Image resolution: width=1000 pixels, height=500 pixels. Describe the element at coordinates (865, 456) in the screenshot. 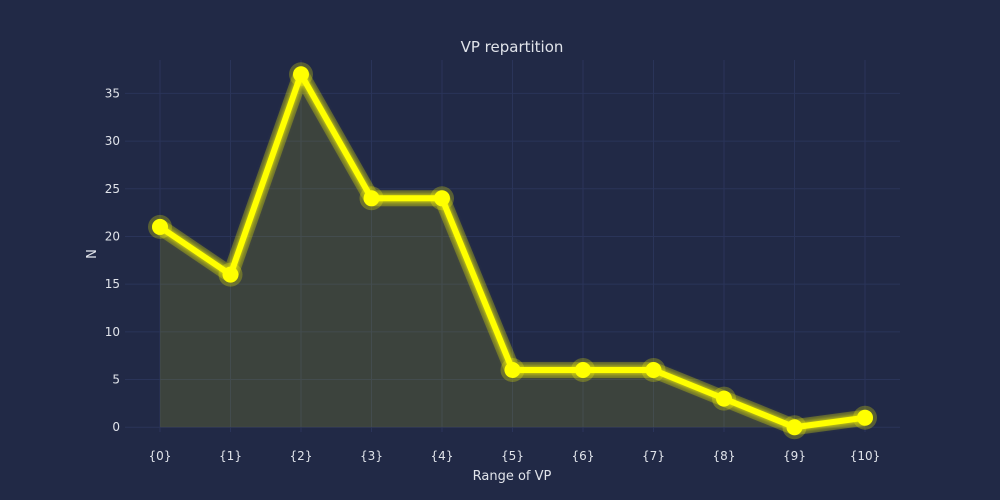

I see `x-tick-label: {10}` at that location.